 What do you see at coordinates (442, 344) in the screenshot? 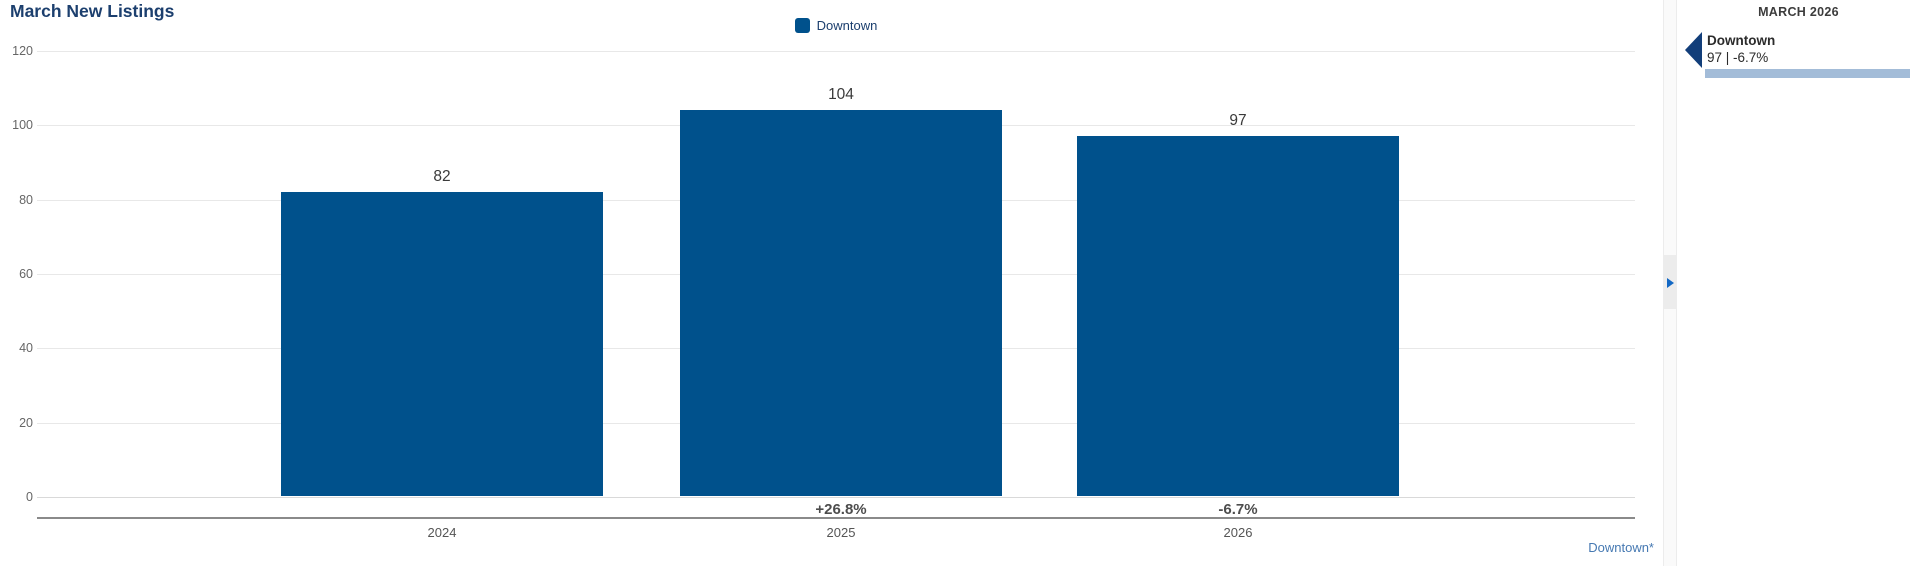
I see `bar-2024` at bounding box center [442, 344].